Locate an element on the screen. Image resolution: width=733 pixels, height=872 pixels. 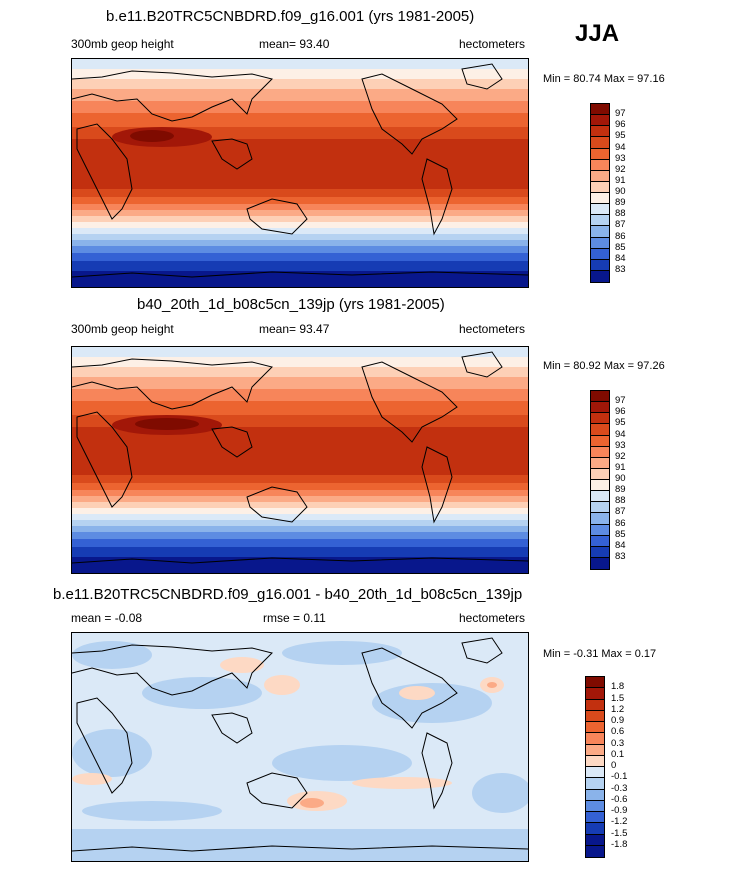
season-label: JJA is located at coordinates (597, 33).